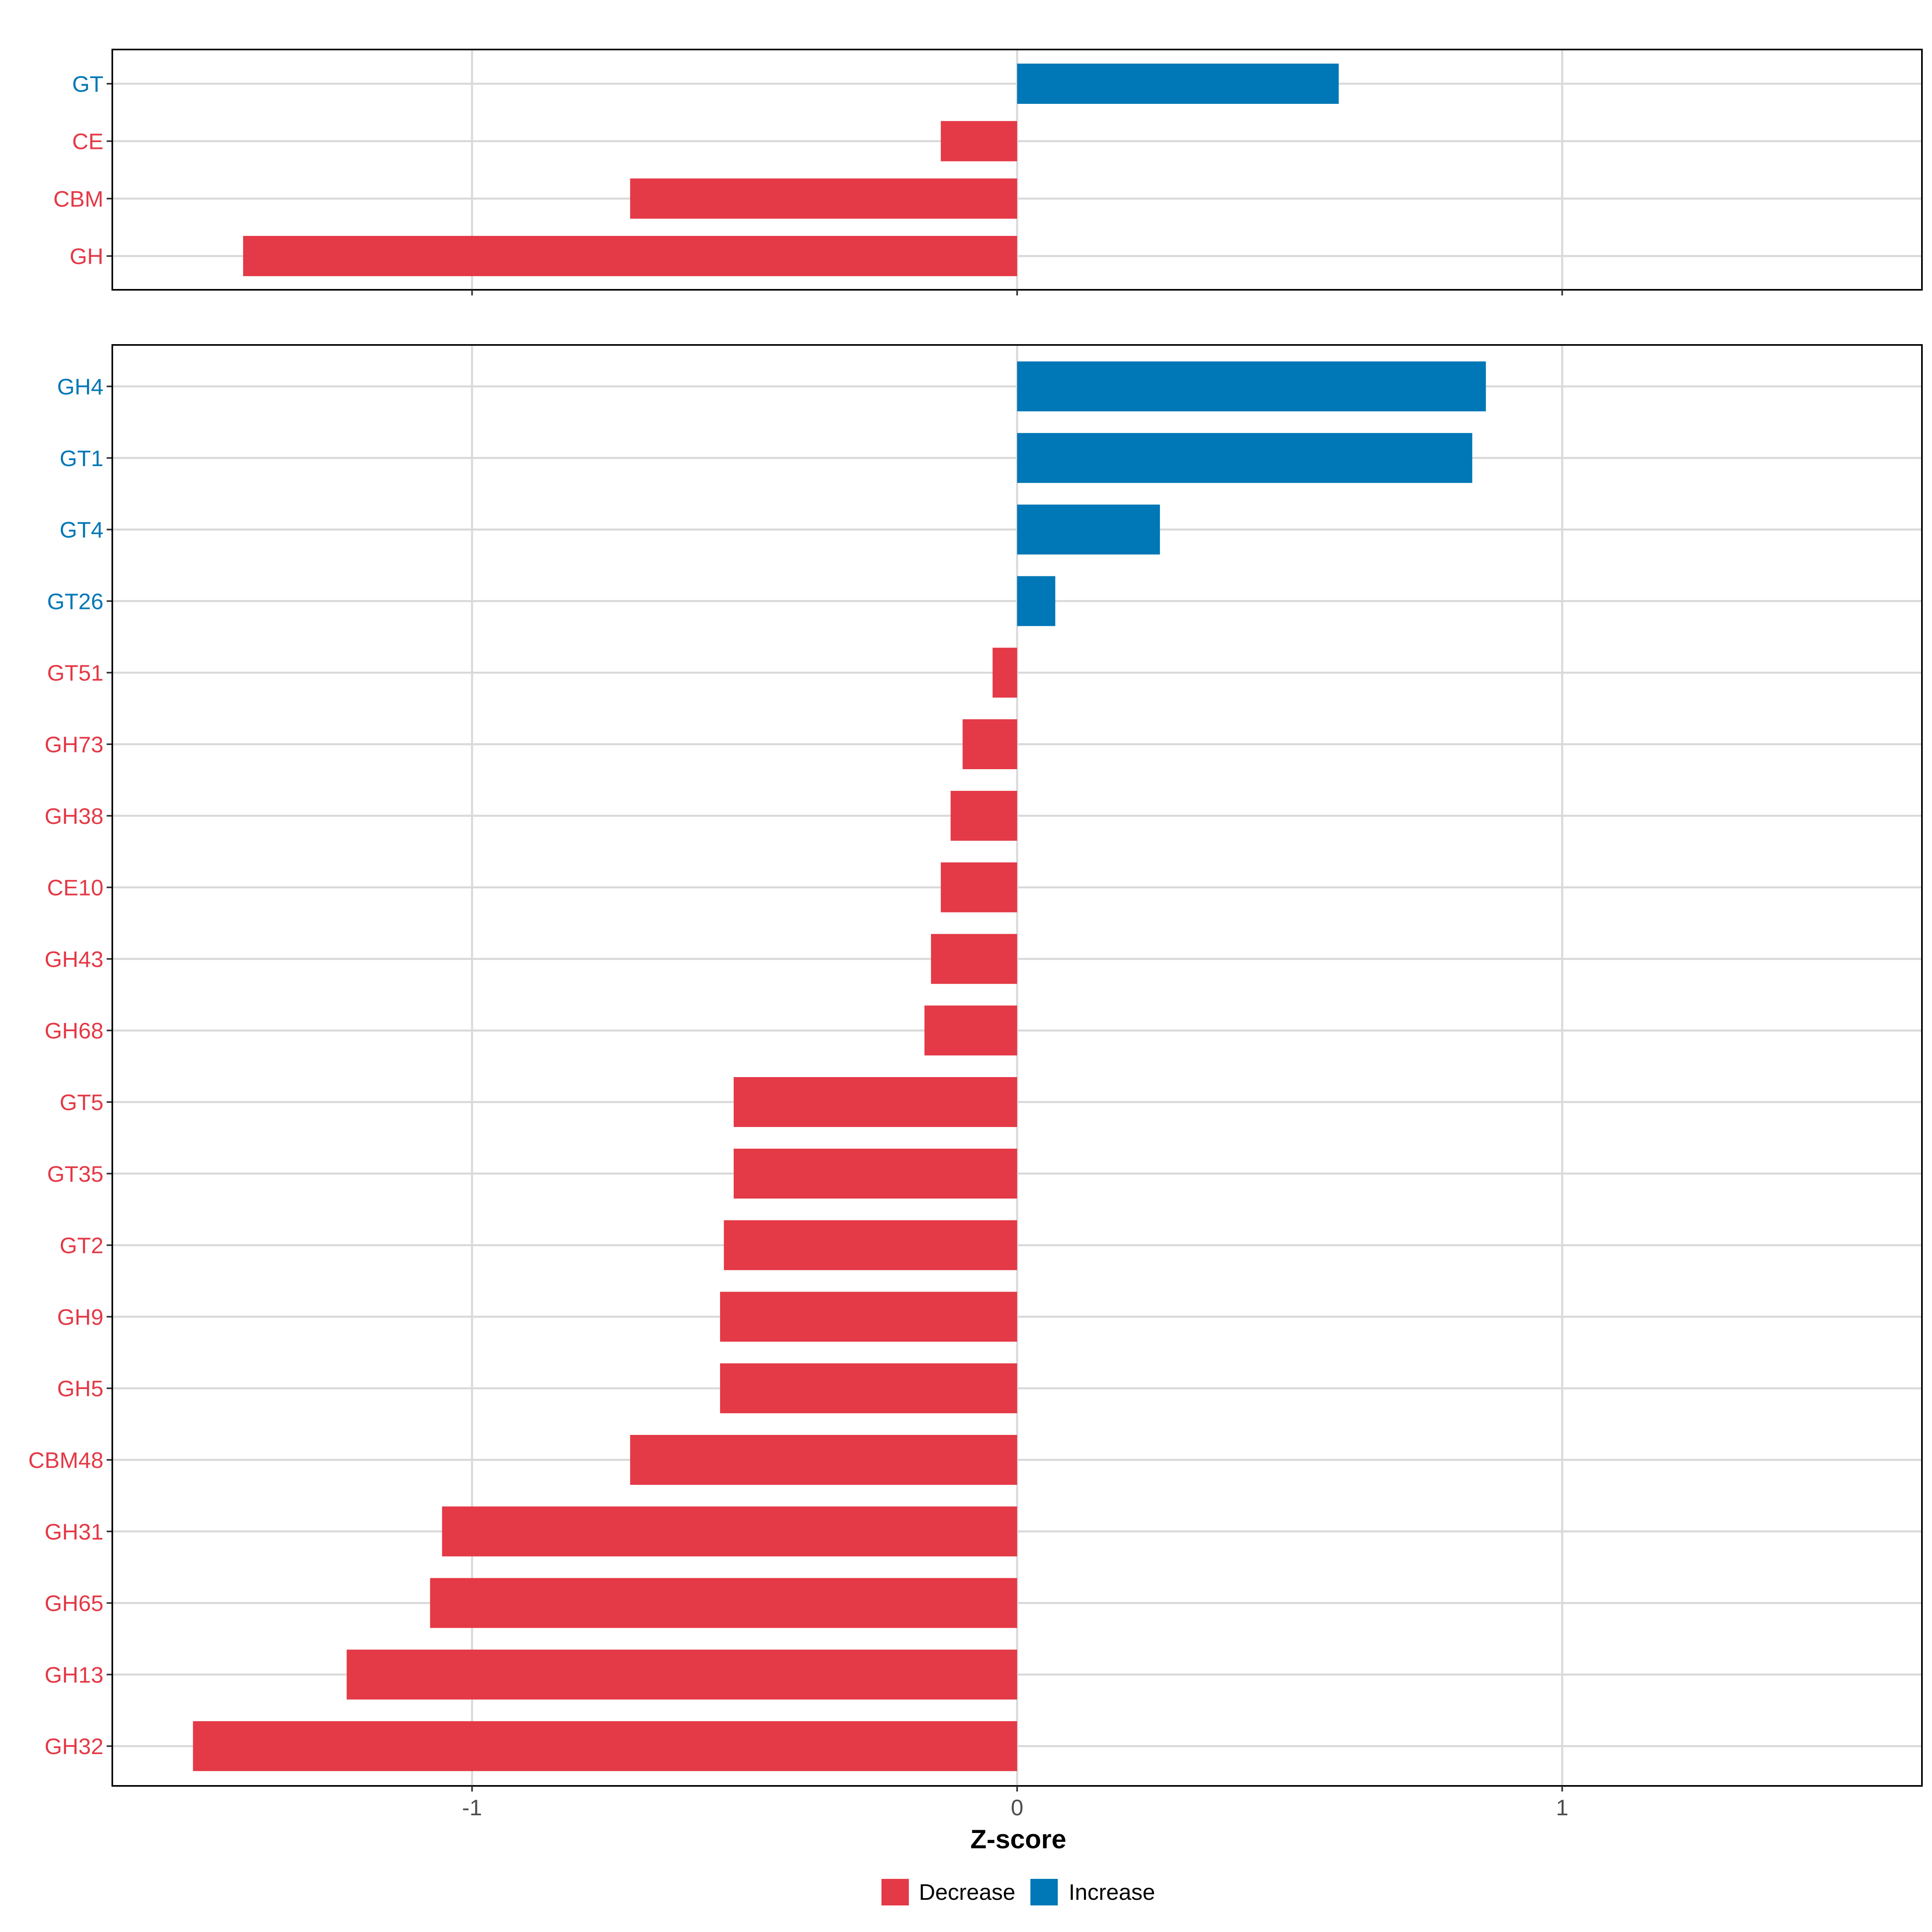 Image resolution: width=1932 pixels, height=1932 pixels. I want to click on bar-gh32, so click(605, 1746).